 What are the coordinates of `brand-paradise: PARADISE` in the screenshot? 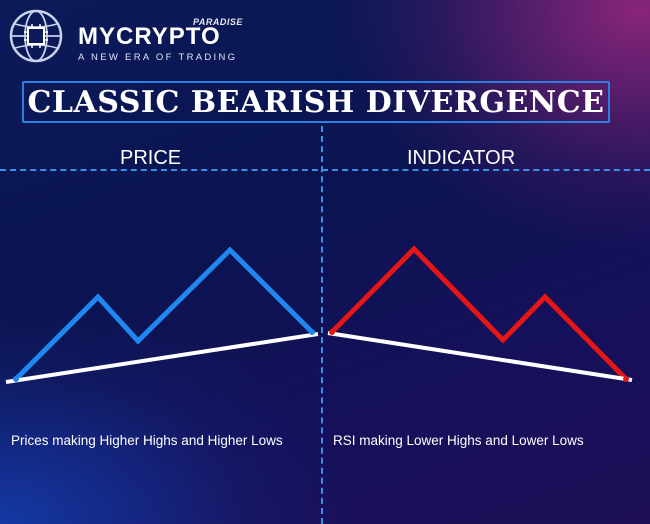 It's located at (218, 22).